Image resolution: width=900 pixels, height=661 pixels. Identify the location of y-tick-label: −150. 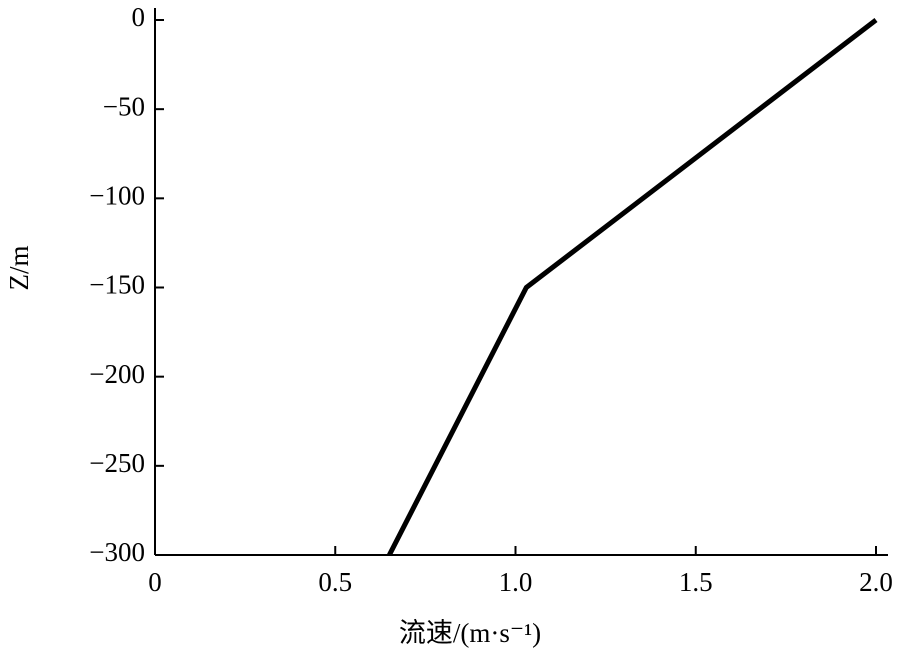
(117, 285).